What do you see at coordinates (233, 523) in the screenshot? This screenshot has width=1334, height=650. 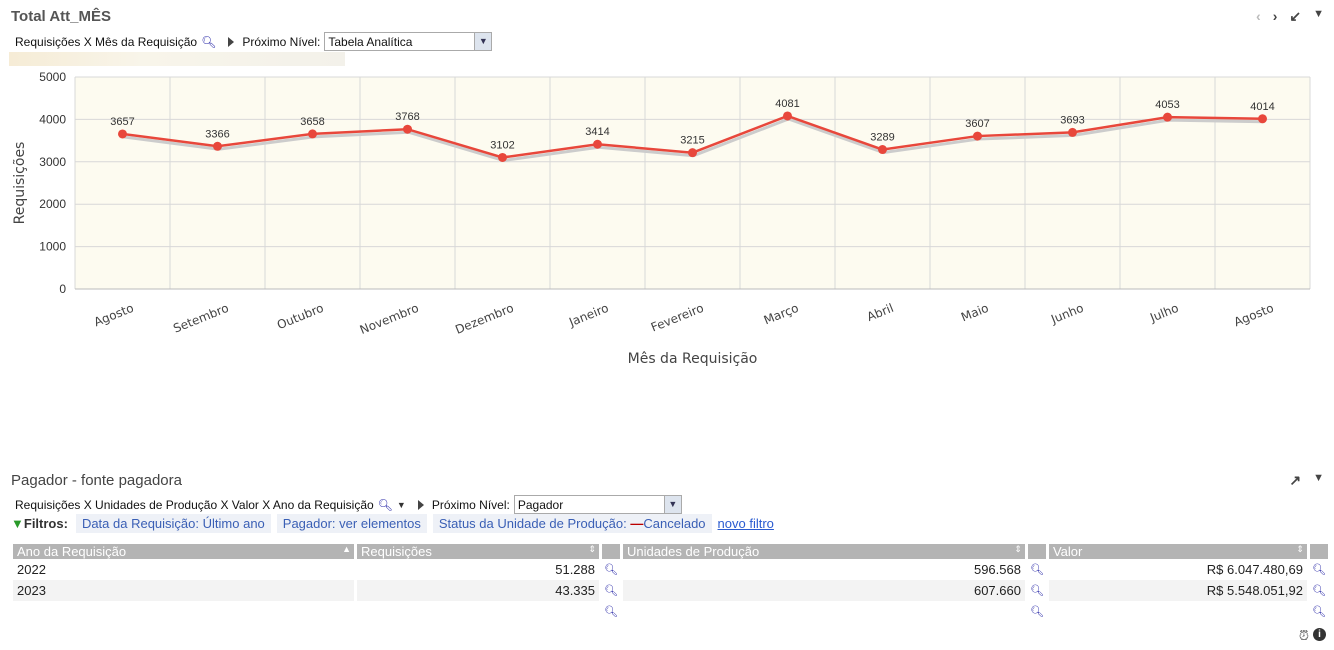 I see `filter-value: Último ano` at bounding box center [233, 523].